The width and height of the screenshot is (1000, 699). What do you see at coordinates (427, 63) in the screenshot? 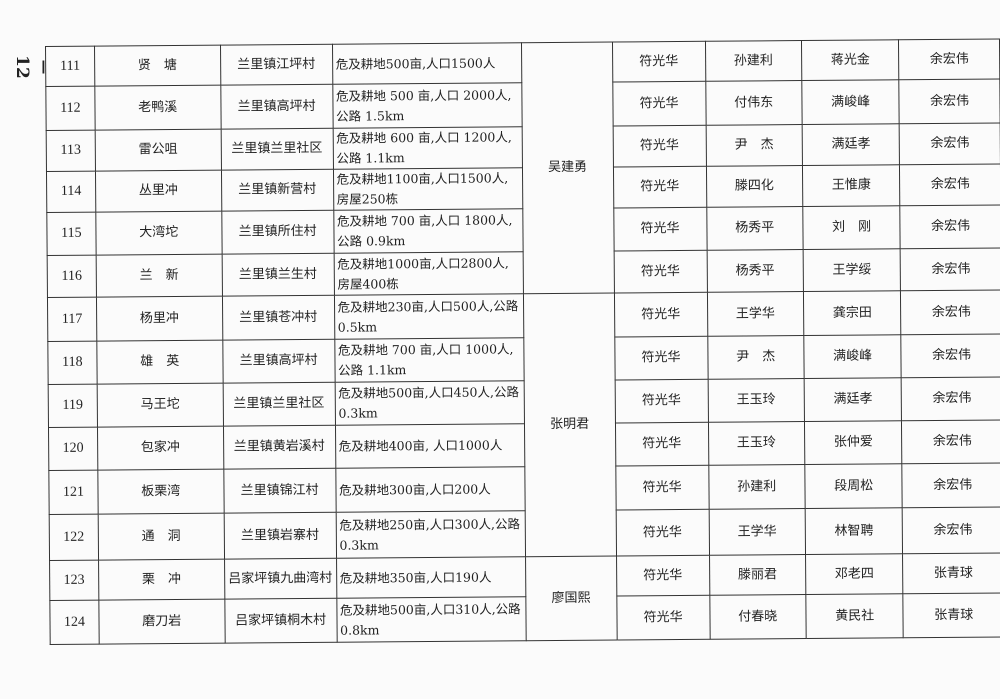
I see `impact-description: 危及耕地500亩,人口1500人` at bounding box center [427, 63].